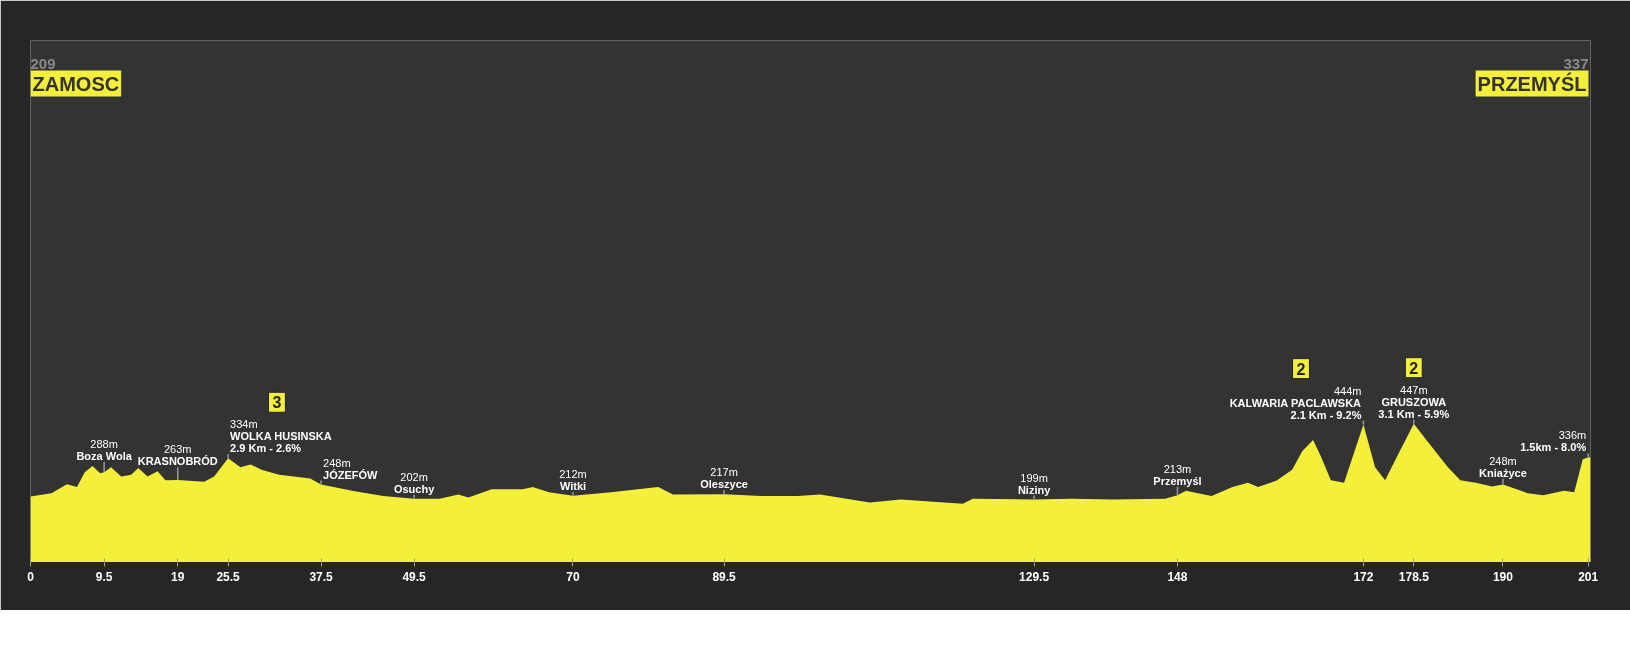 The image size is (1630, 646). I want to click on x-tick-label: 190, so click(1503, 576).